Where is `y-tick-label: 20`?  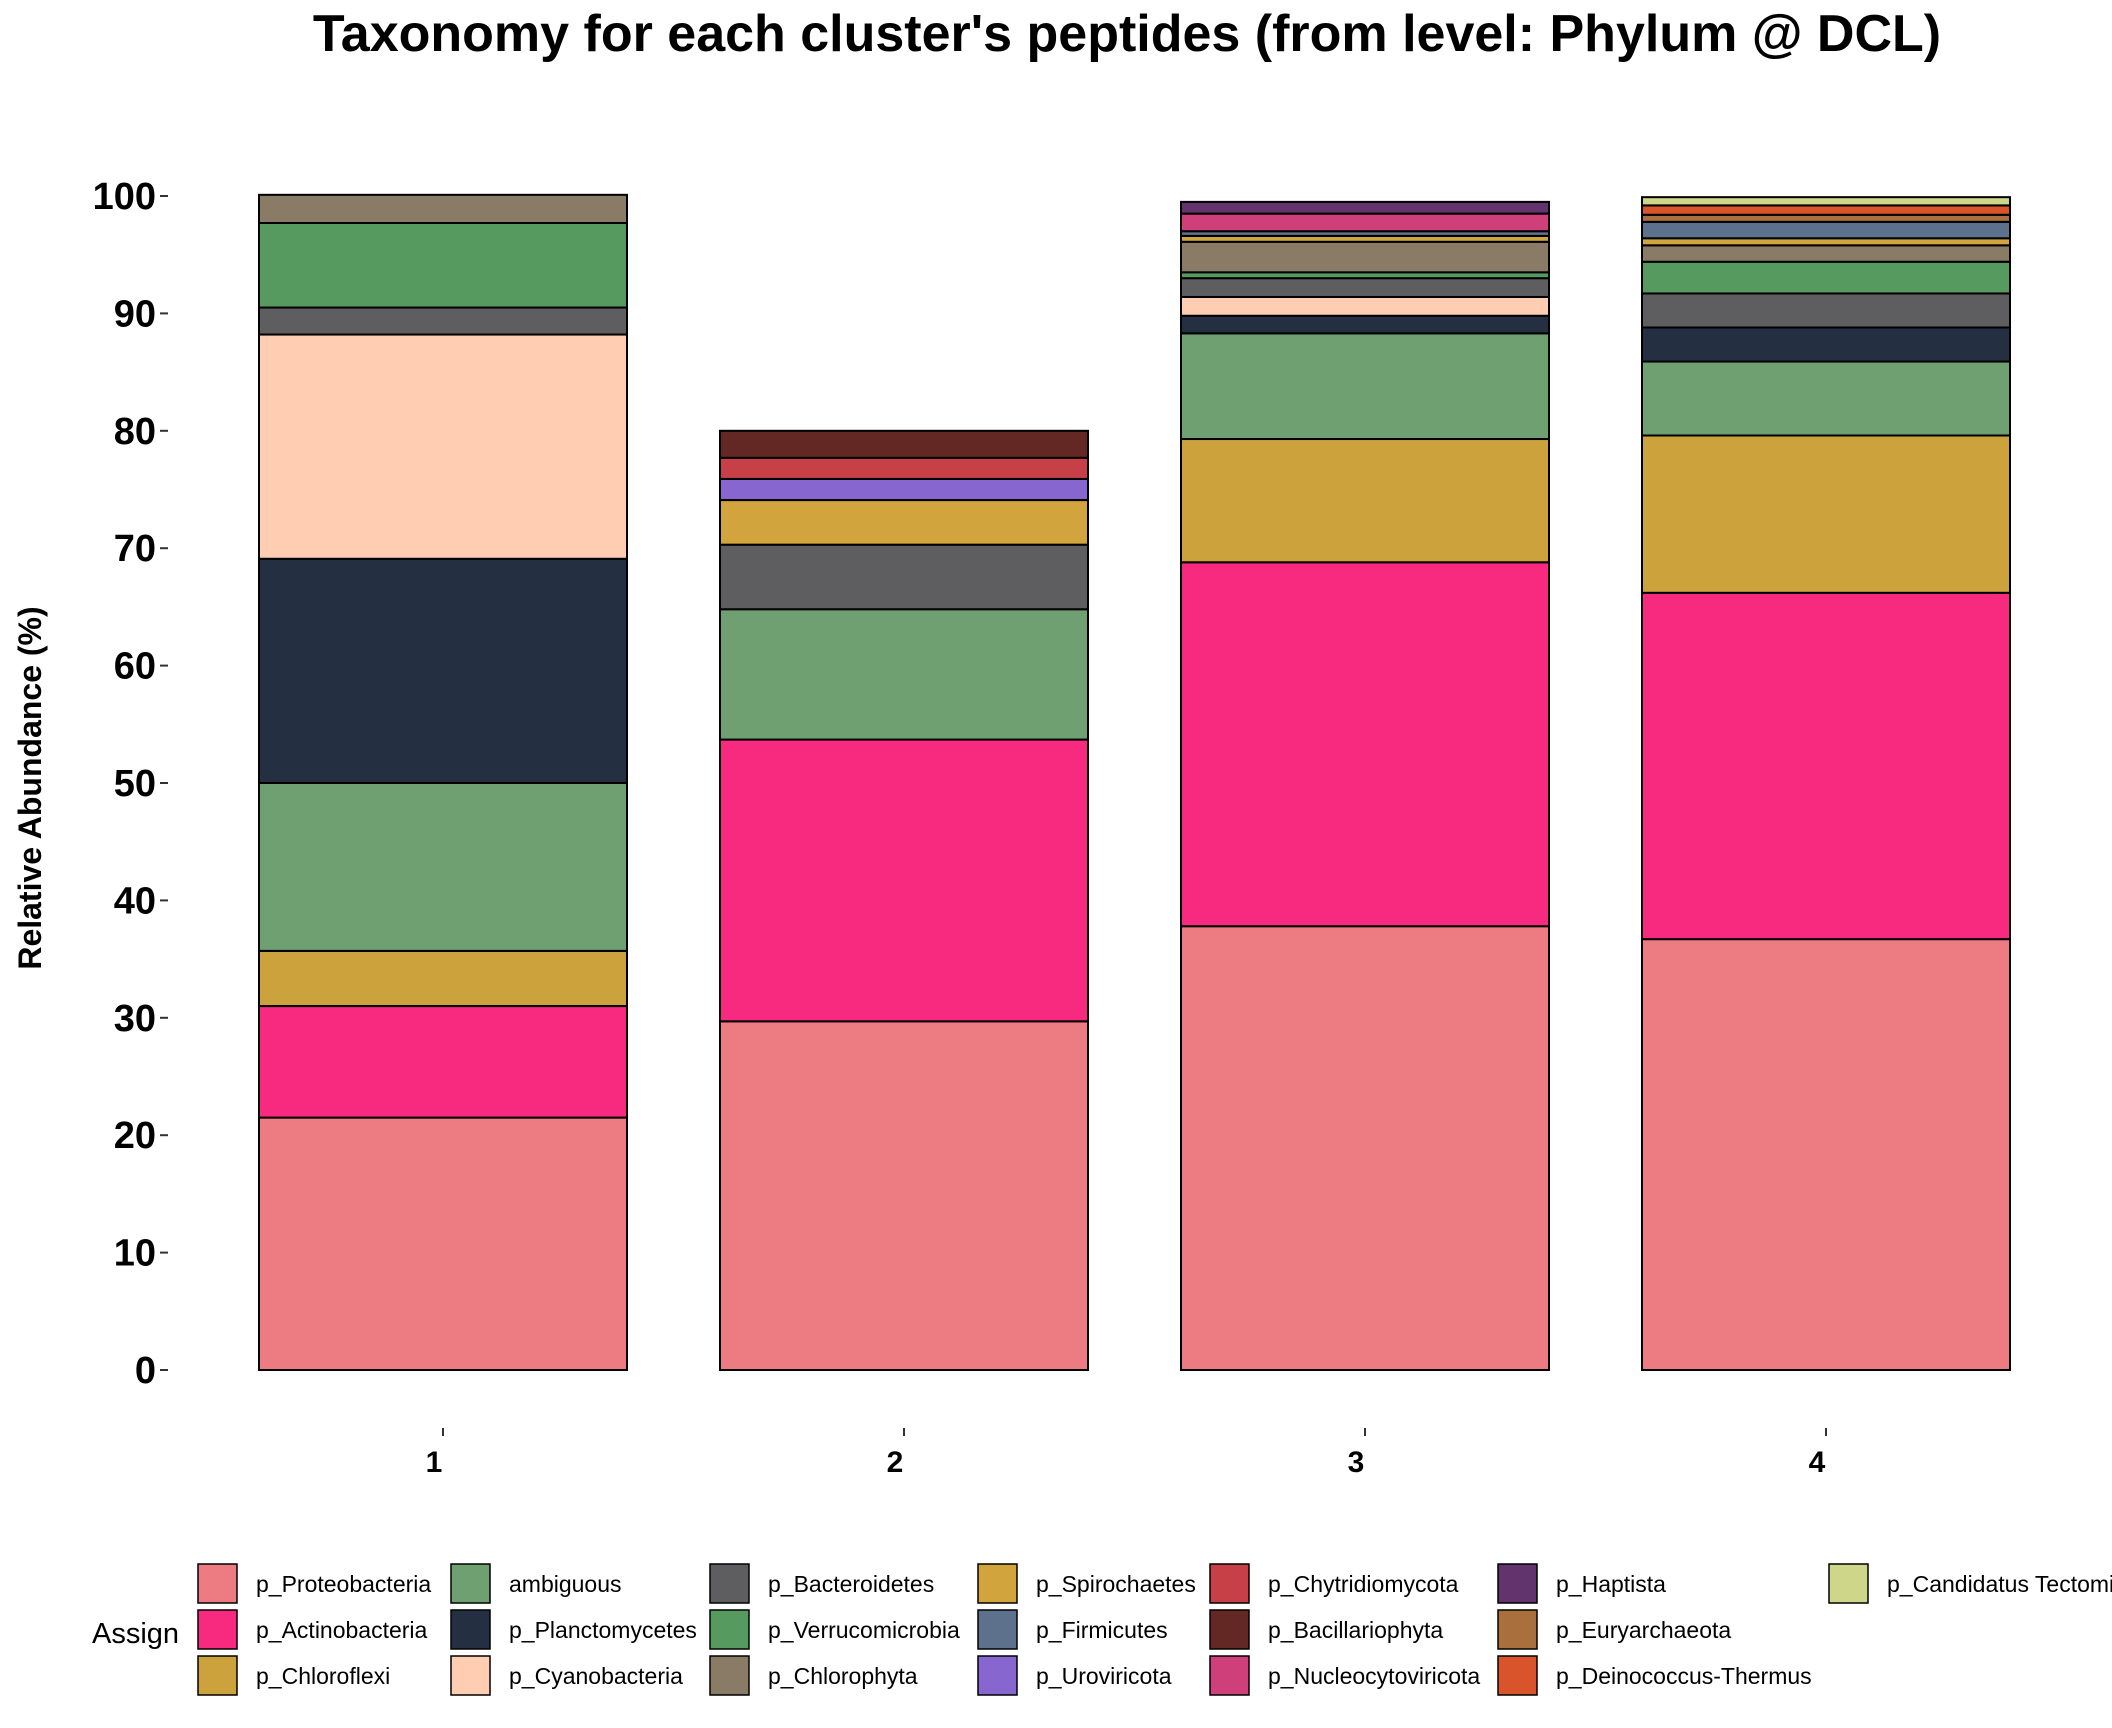
y-tick-label: 20 is located at coordinates (135, 1136).